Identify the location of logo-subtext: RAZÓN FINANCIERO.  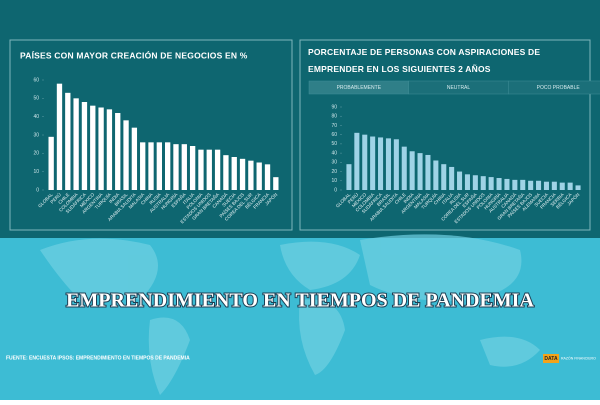
(578, 357).